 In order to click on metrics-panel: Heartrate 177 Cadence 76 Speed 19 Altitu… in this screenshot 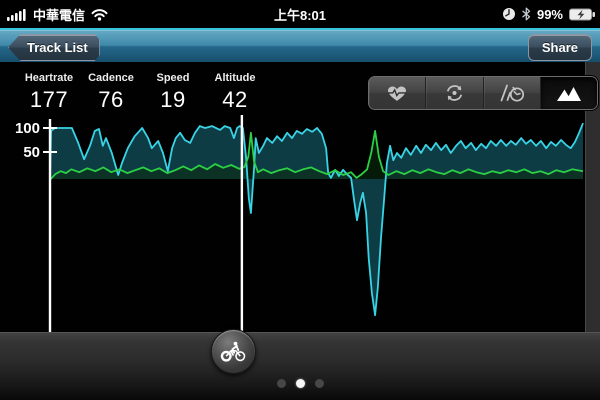, I will do `click(142, 92)`.